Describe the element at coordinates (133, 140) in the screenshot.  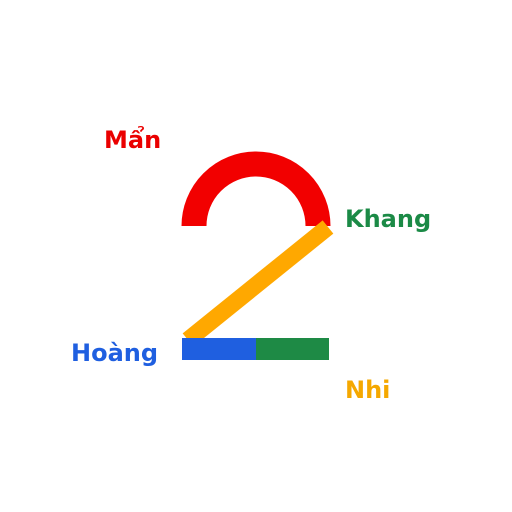
I see `label-man: Mẩn` at that location.